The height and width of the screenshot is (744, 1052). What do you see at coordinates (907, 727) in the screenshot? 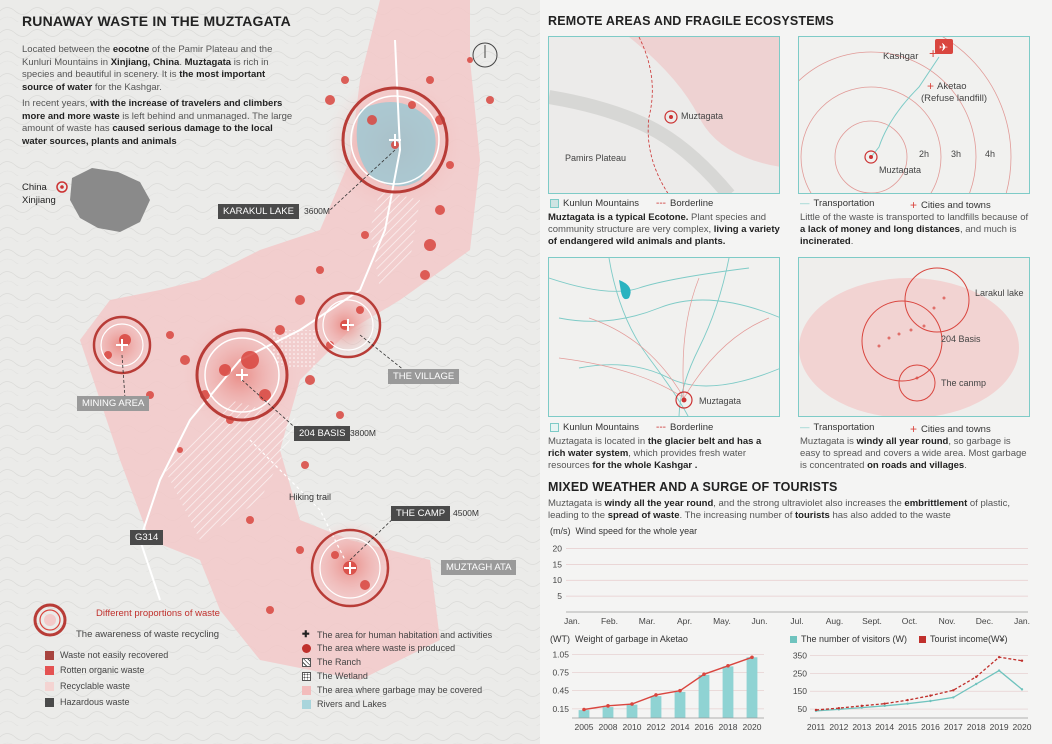
I see `tourist-x-tick: 2015` at bounding box center [907, 727].